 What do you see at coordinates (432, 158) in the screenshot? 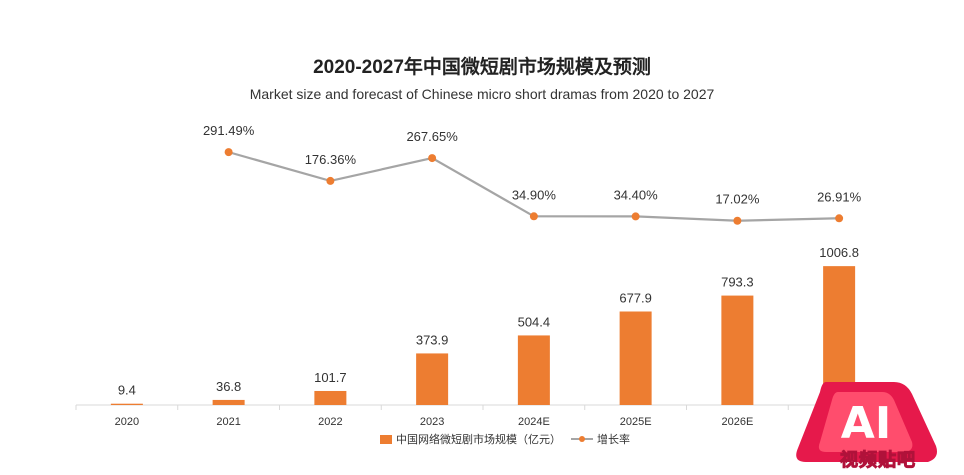
I see `growth-point-2023` at bounding box center [432, 158].